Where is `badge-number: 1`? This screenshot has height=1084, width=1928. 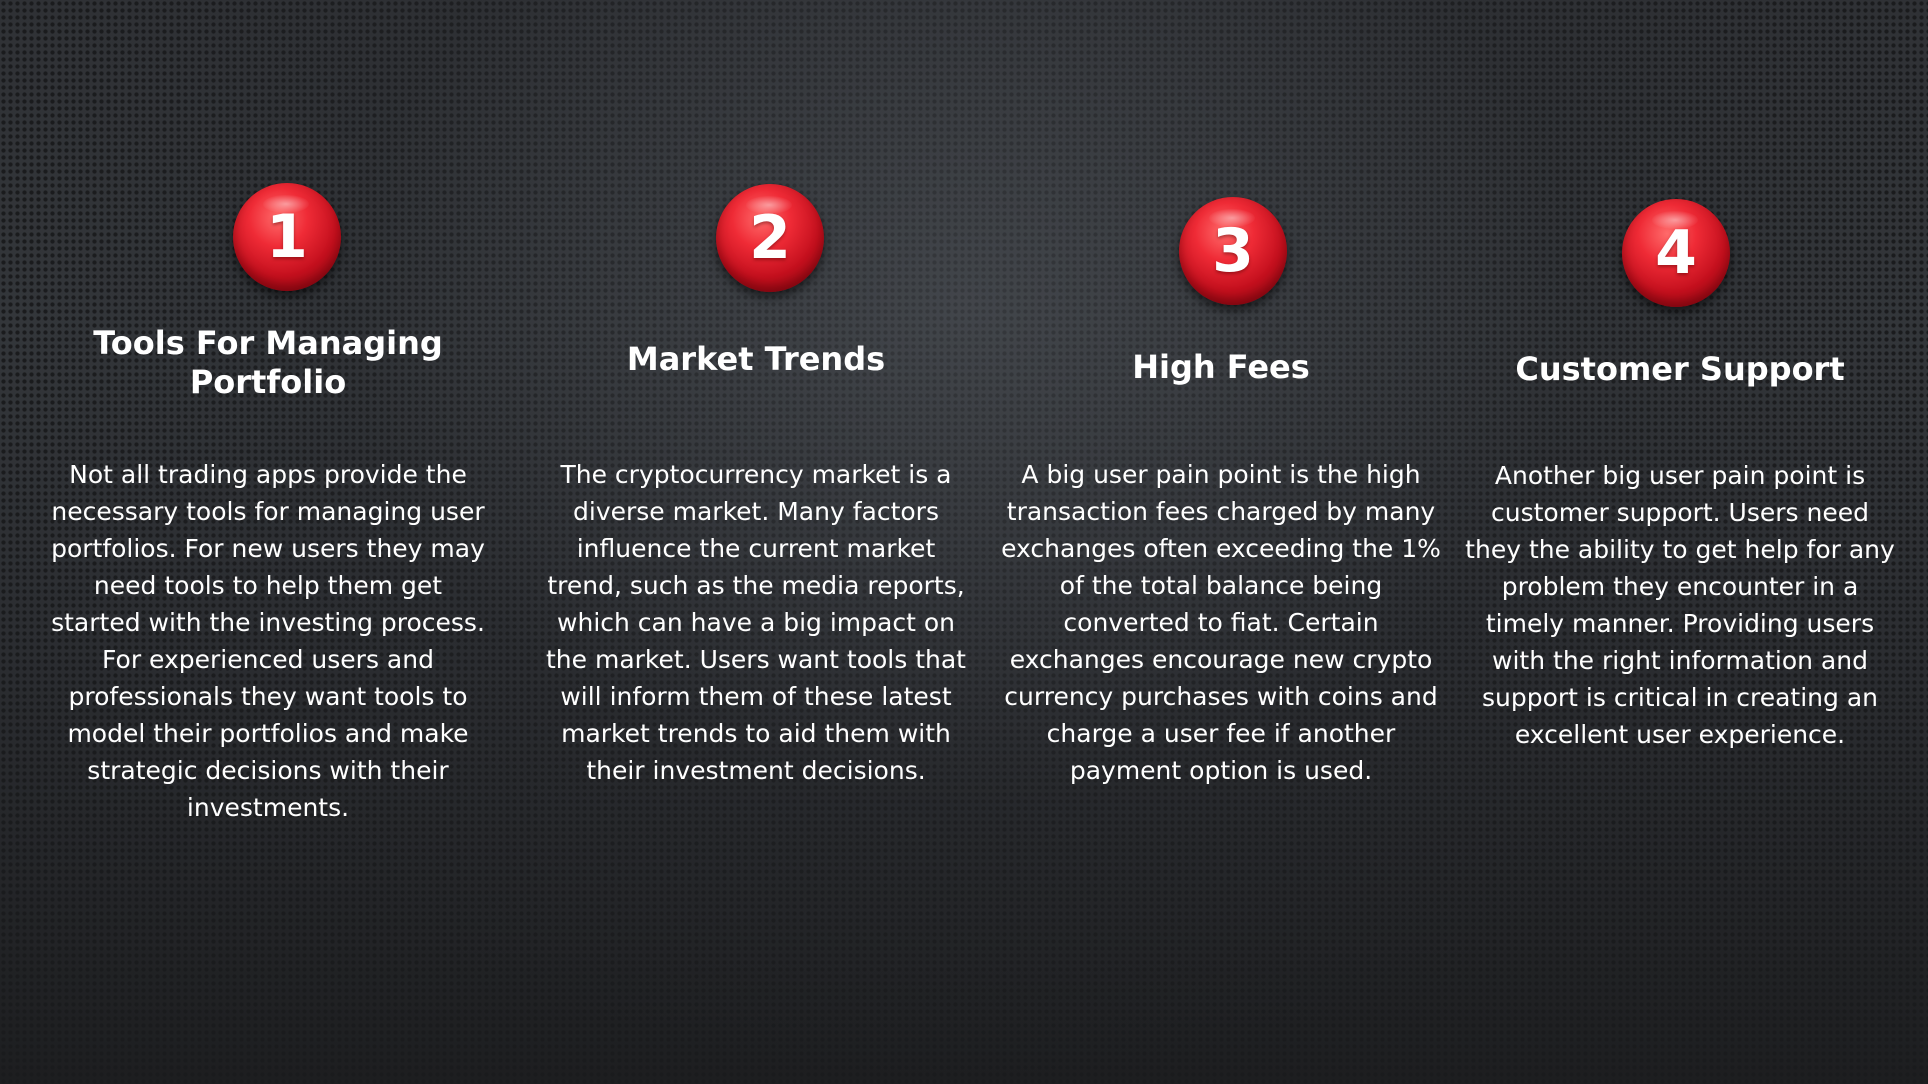
badge-number: 1 is located at coordinates (287, 237).